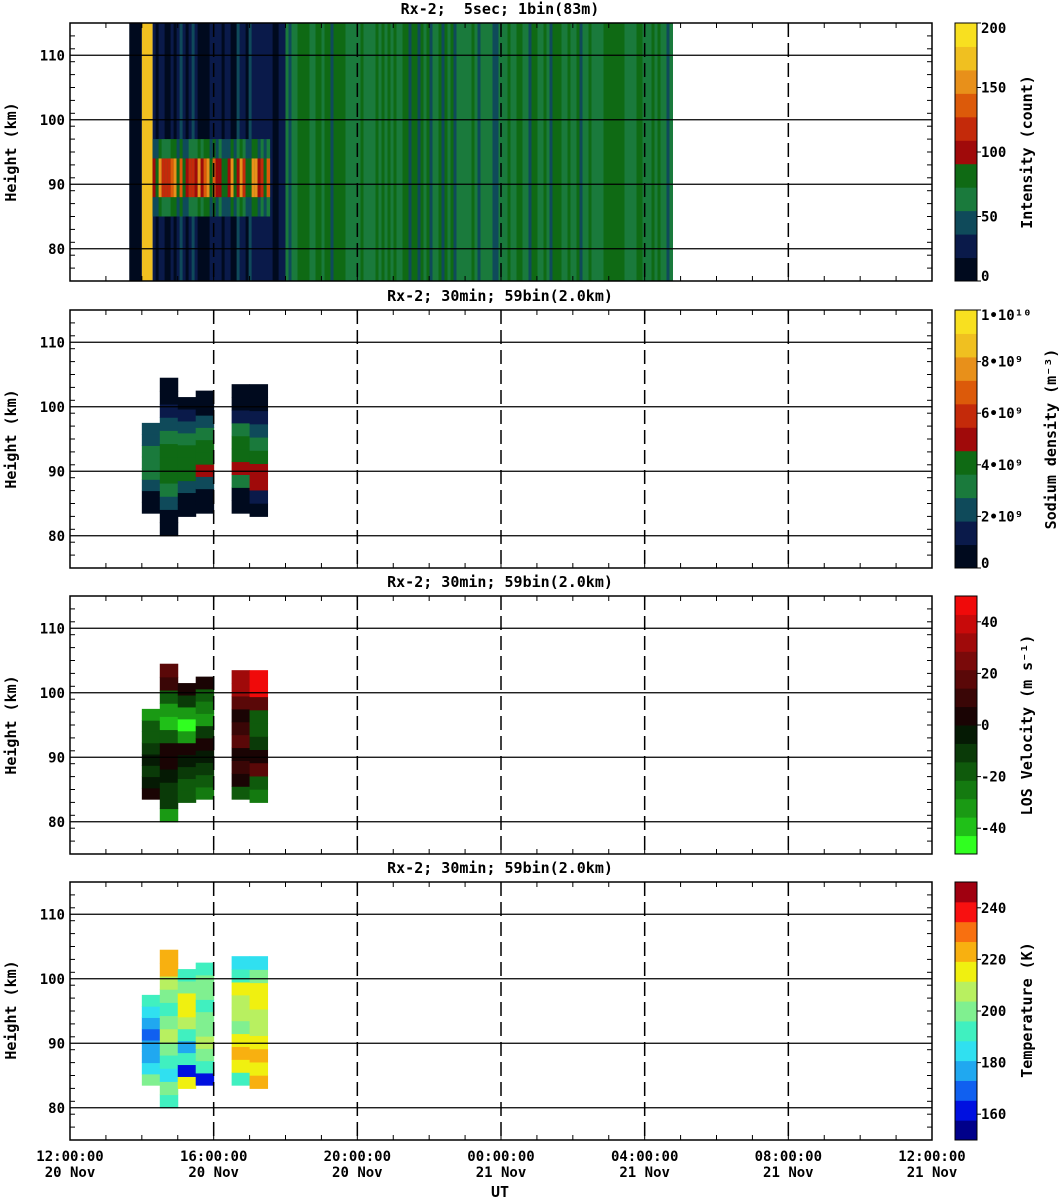 This screenshot has height=1200, width=1062. I want to click on colorbar-tick-label: 6•10⁹, so click(1002, 414).